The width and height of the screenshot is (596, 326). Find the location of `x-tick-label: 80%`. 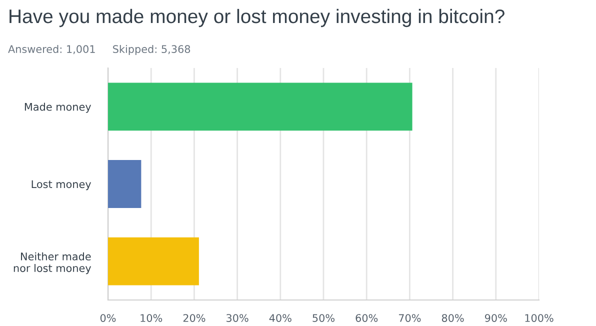

x-tick-label: 80% is located at coordinates (453, 318).